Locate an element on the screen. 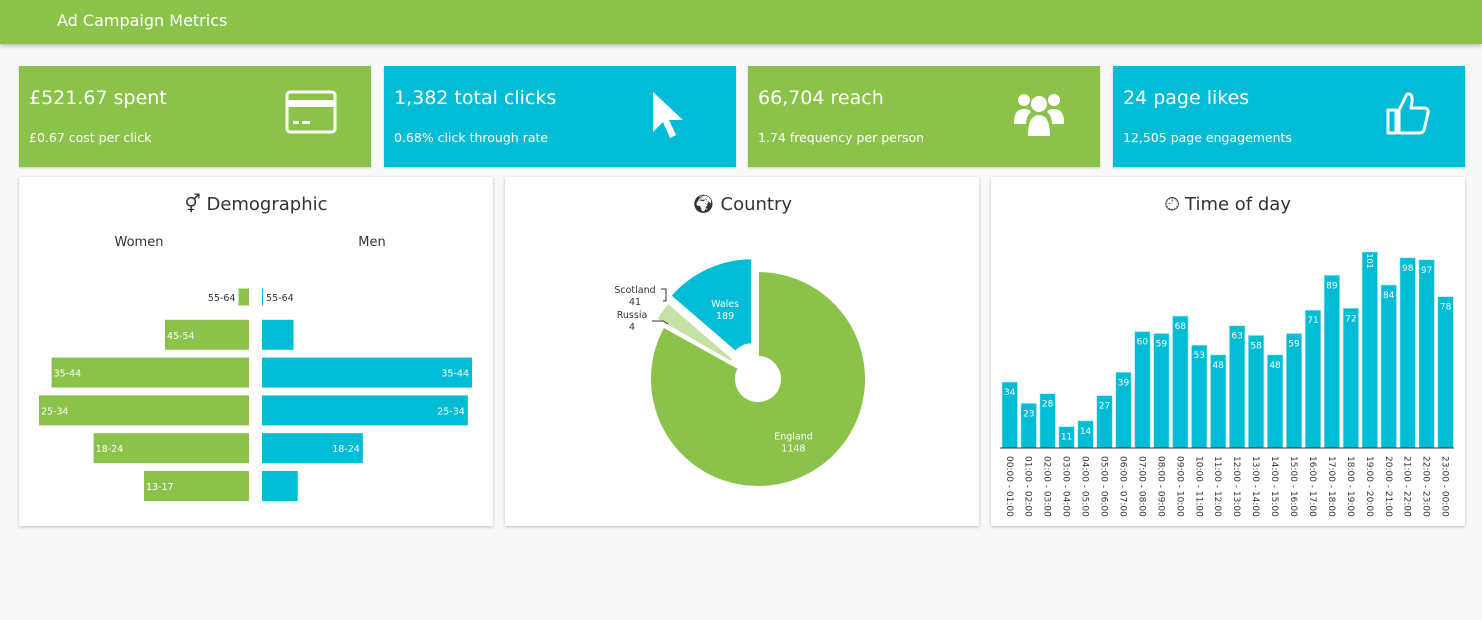  time-axis-label: 12:00 - 13:00 is located at coordinates (1236, 486).